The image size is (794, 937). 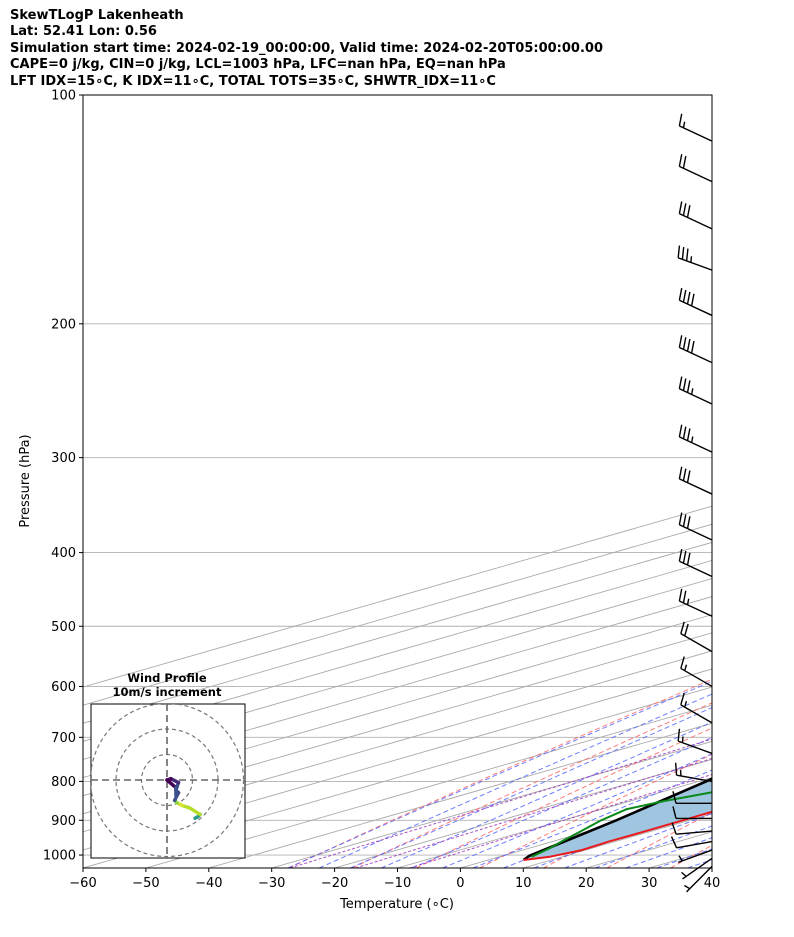 I want to click on hodograph-ring, so click(x=168, y=781).